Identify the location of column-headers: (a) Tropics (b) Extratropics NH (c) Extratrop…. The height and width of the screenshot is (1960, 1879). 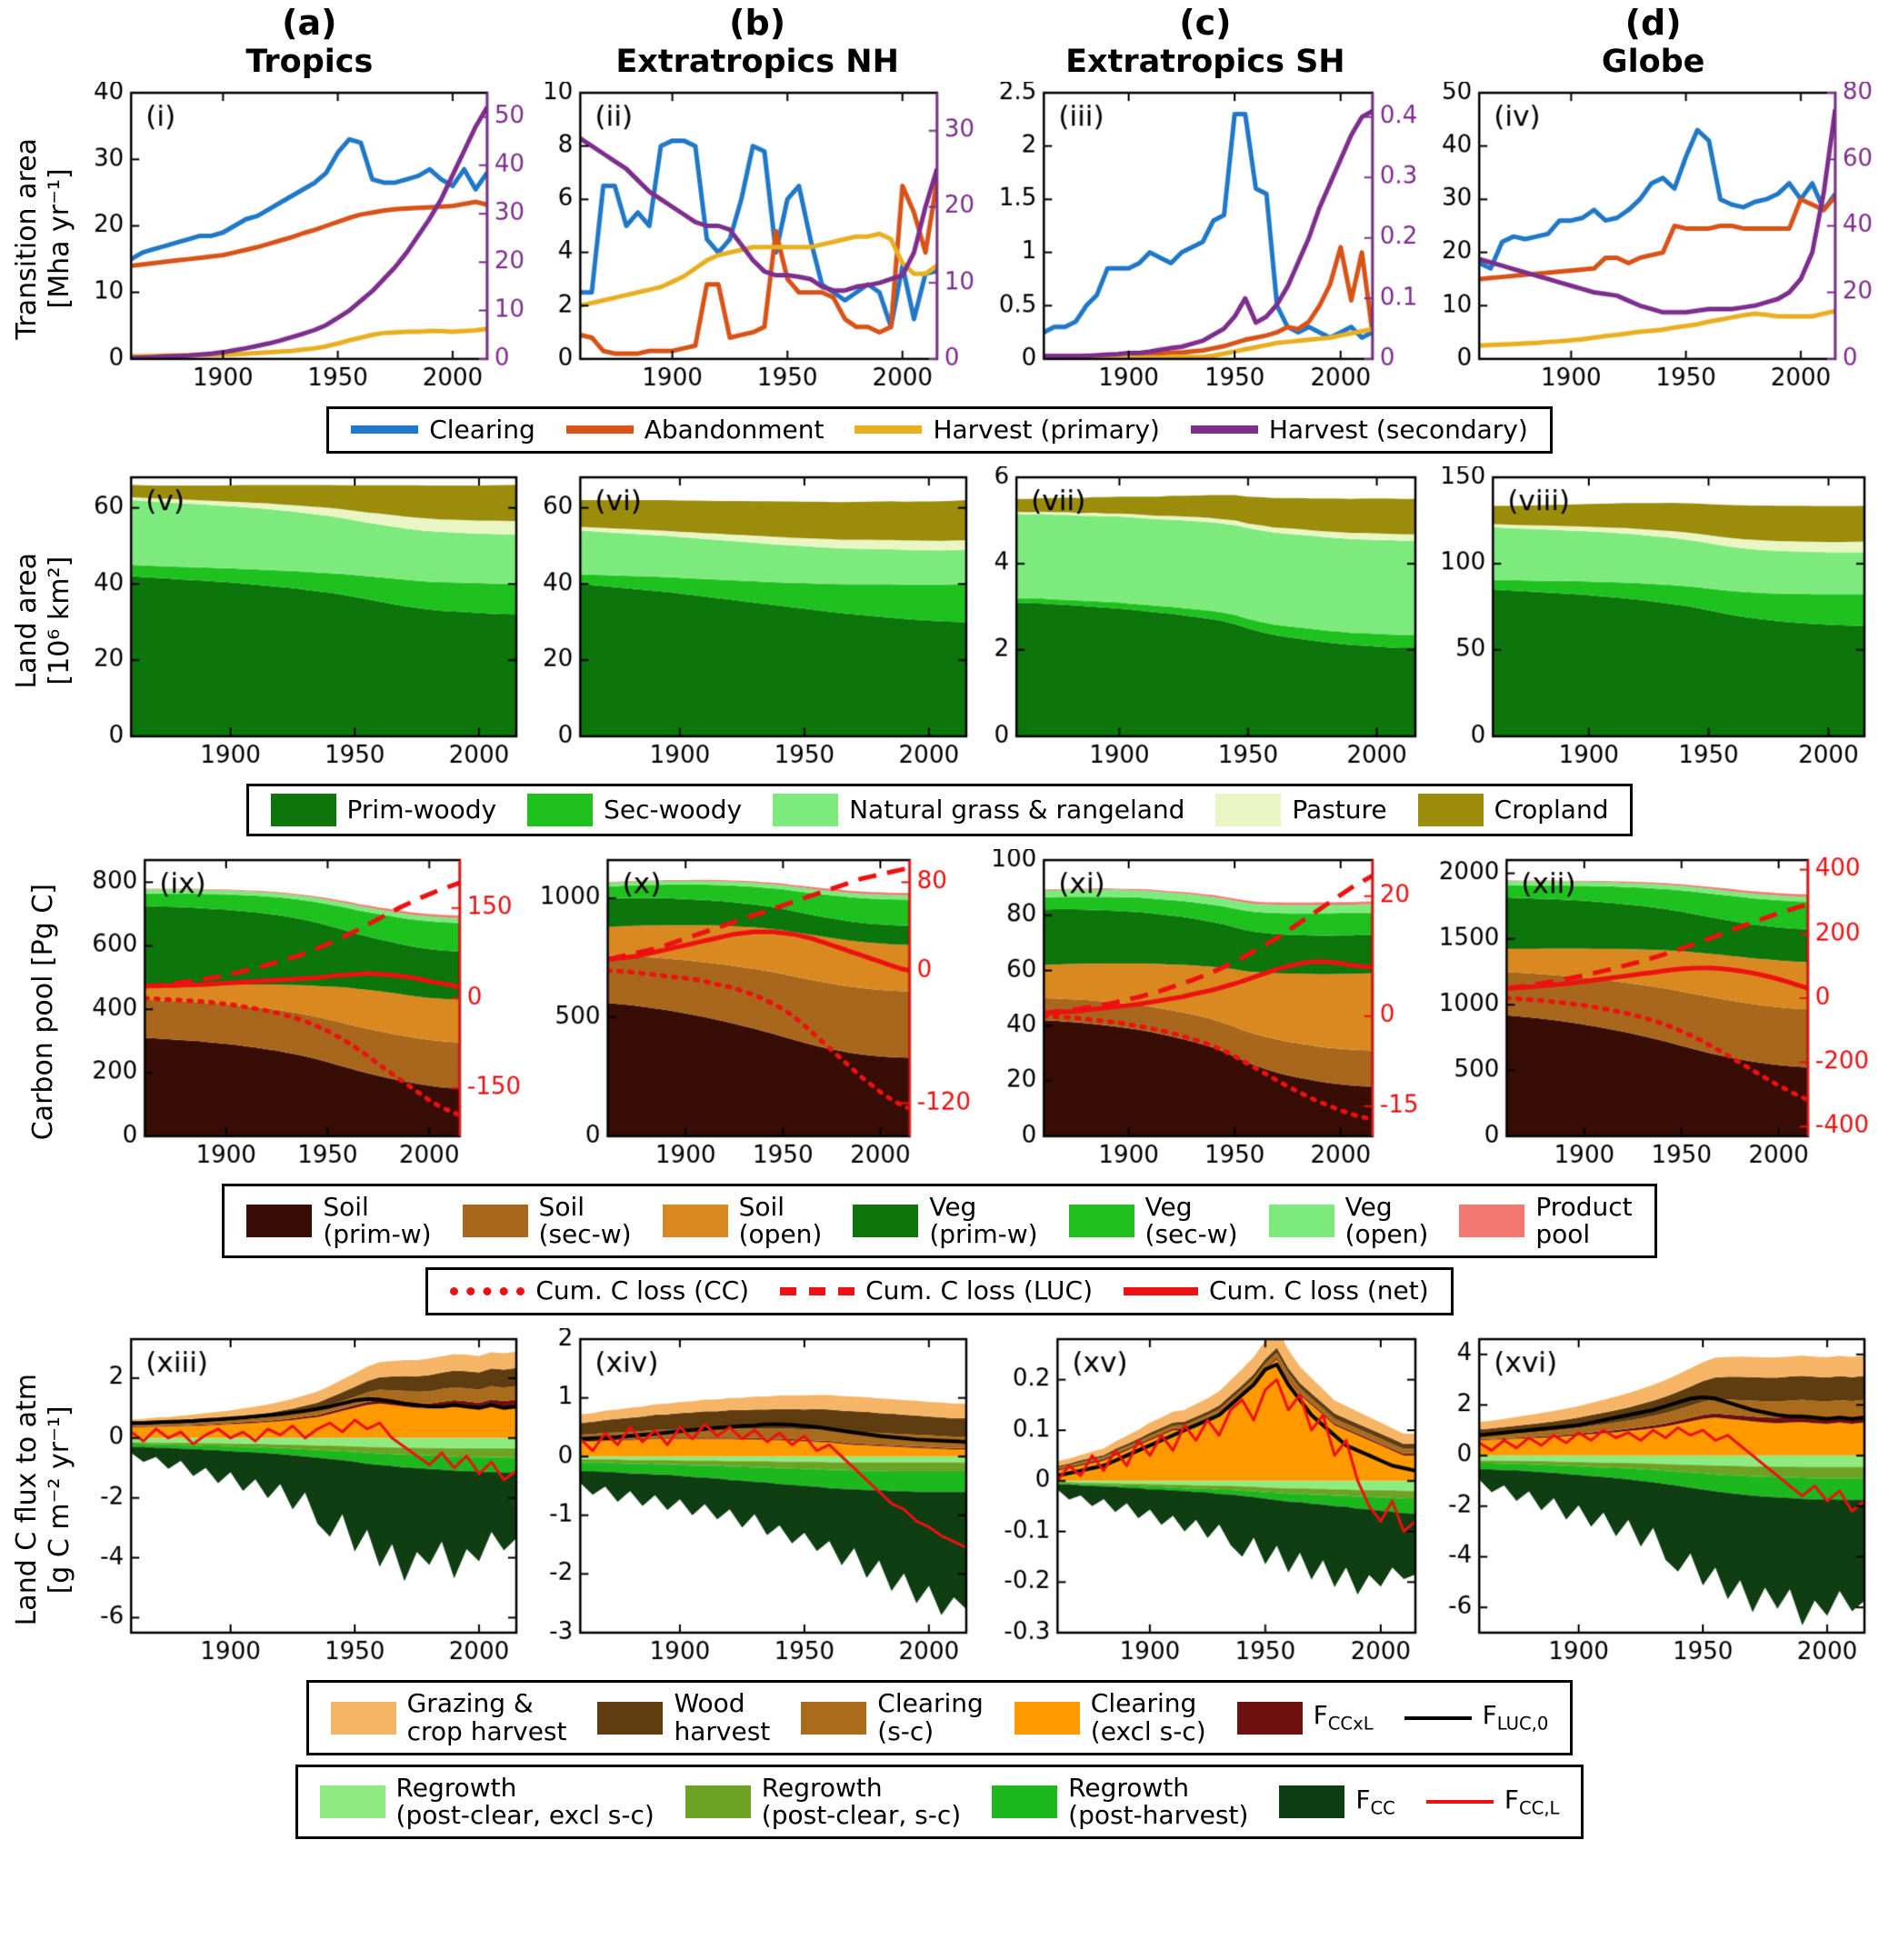
(939, 42).